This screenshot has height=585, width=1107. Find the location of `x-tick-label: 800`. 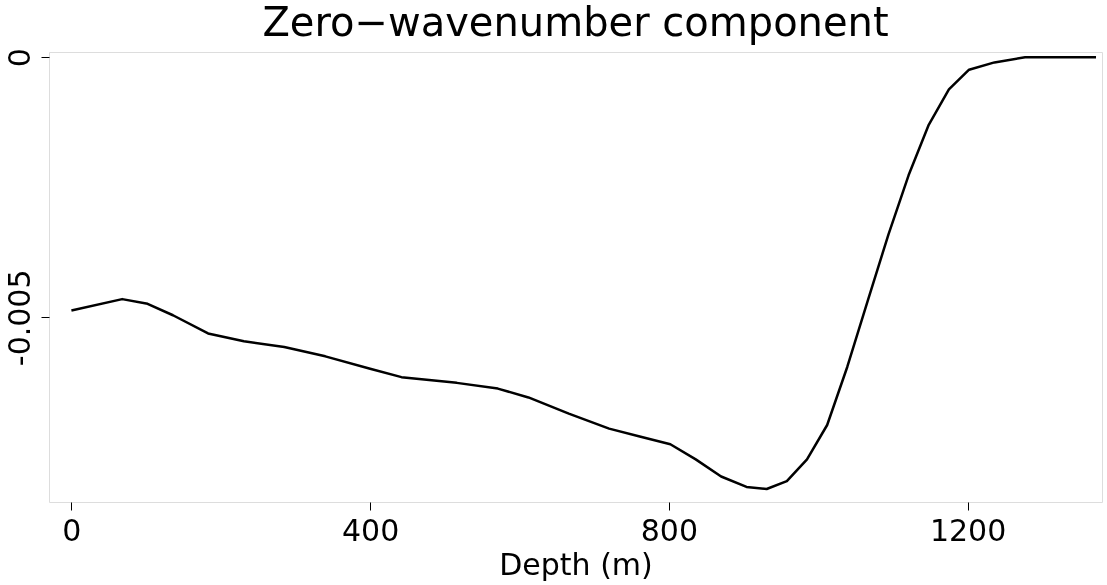

x-tick-label: 800 is located at coordinates (669, 530).